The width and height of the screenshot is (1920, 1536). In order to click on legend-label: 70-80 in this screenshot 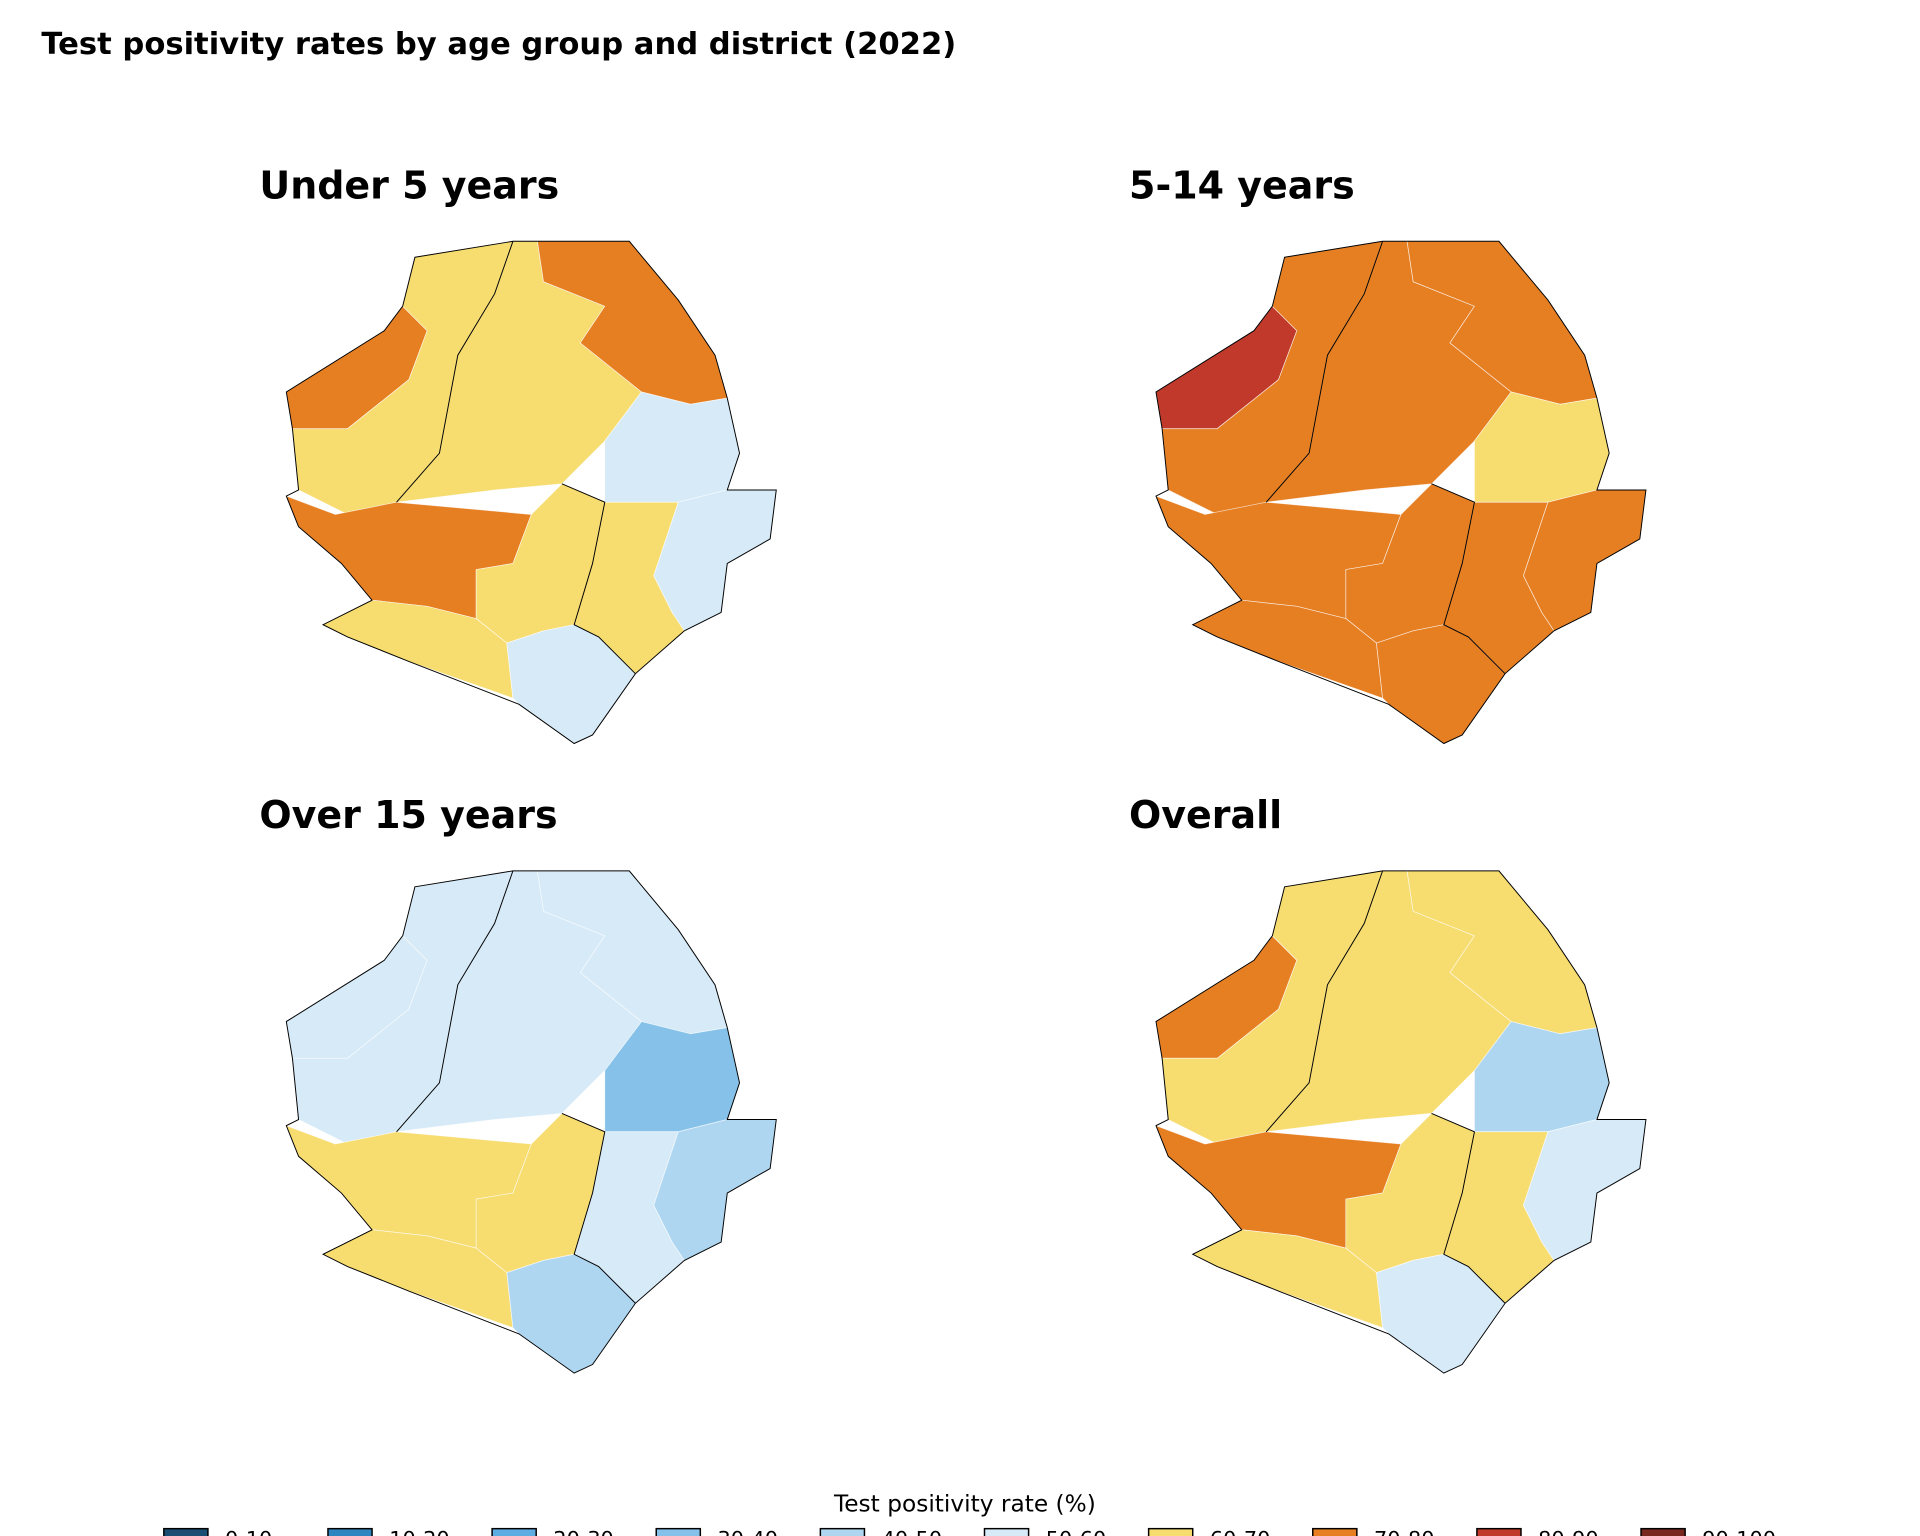, I will do `click(1404, 1531)`.